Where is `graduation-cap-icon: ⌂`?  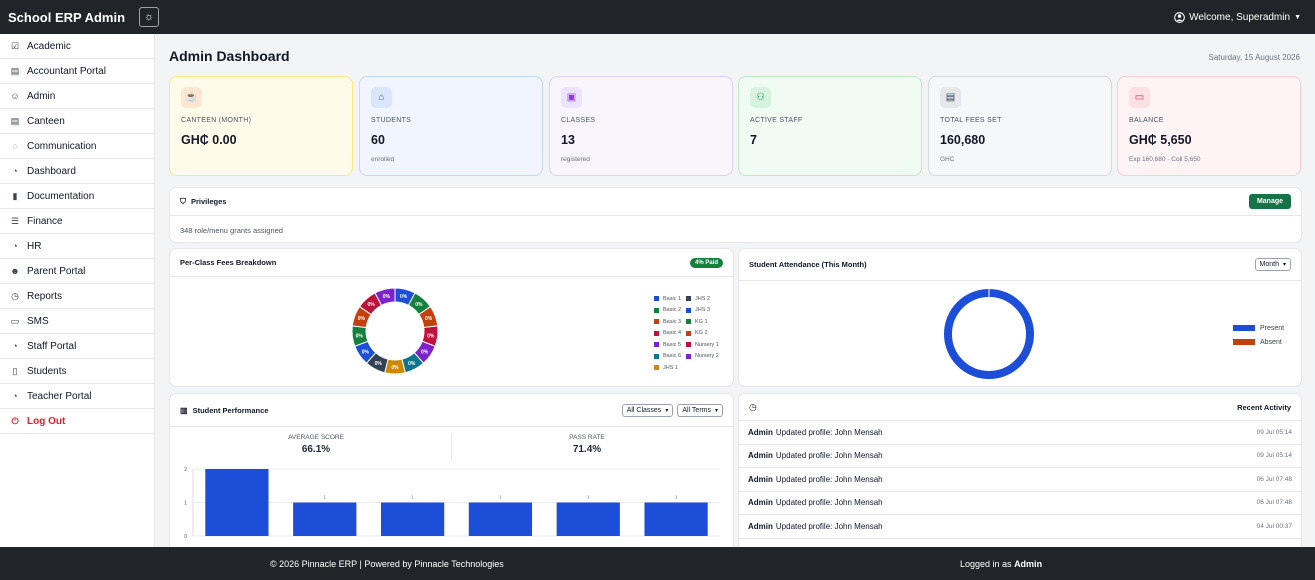
graduation-cap-icon: ⌂ is located at coordinates (381, 97).